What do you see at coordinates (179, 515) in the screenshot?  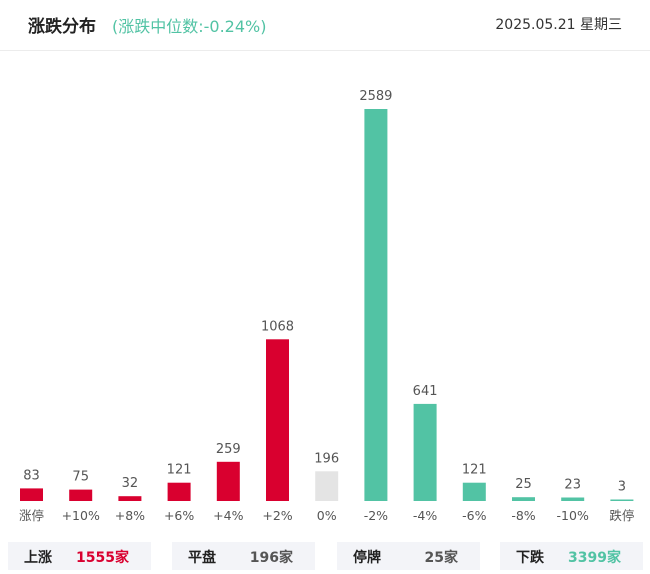 I see `category-label-3: +6%` at bounding box center [179, 515].